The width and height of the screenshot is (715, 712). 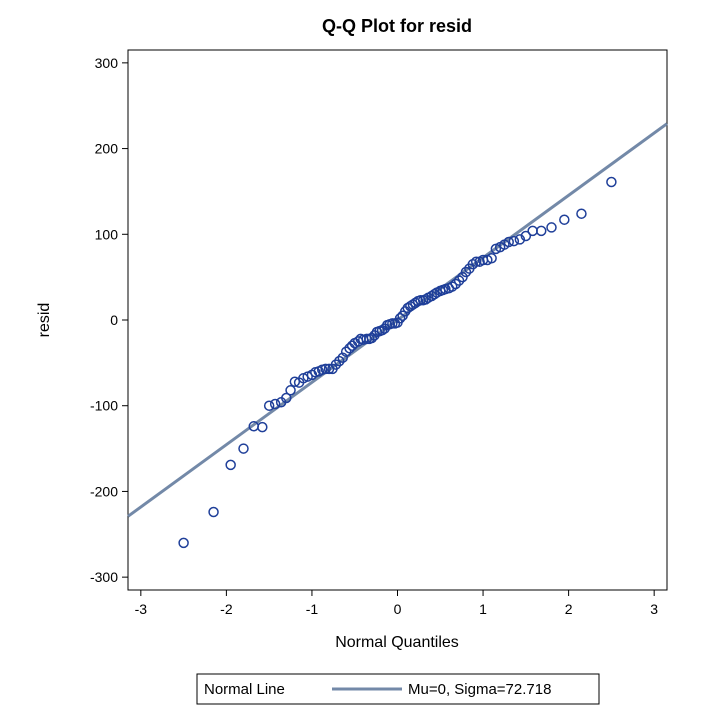 I want to click on x-tick-label: 3, so click(x=654, y=609).